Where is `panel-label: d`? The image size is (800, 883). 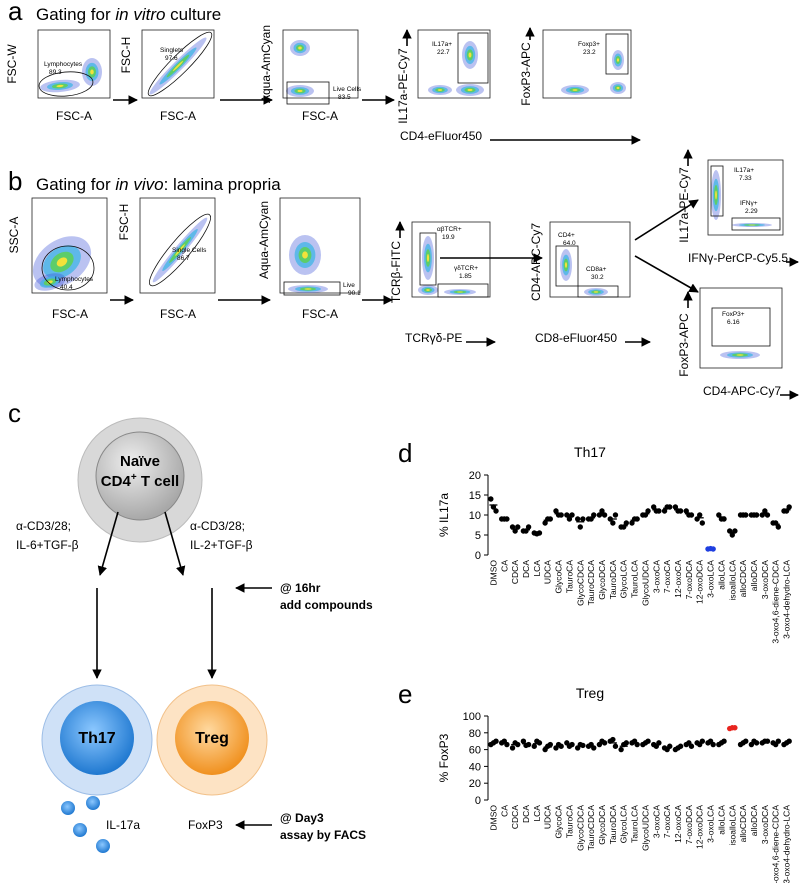
panel-label: d is located at coordinates (405, 453).